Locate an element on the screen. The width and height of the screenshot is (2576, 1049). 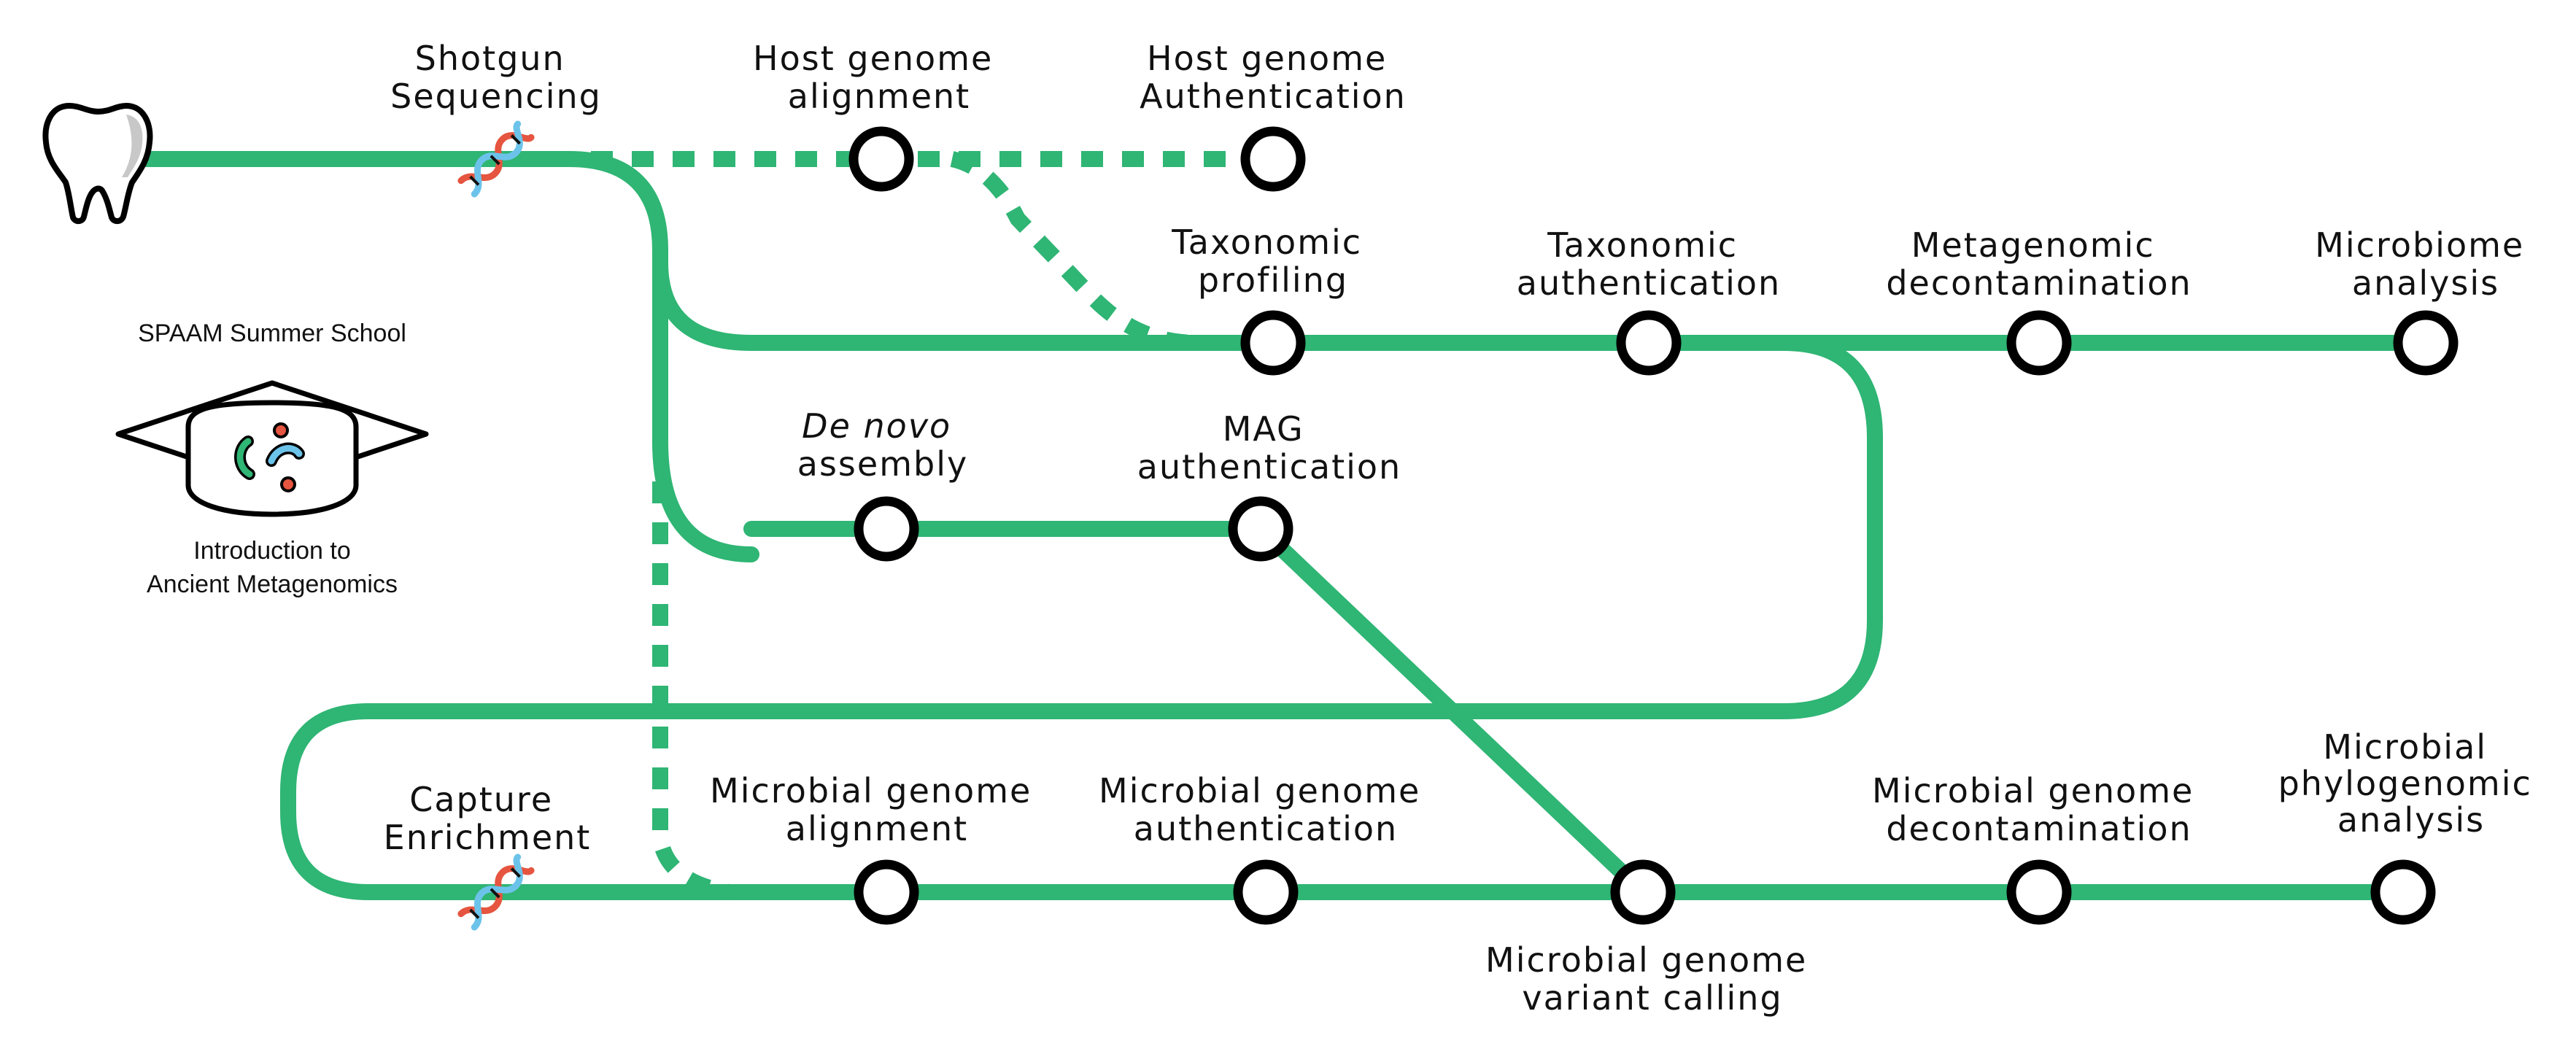
label-microbial-genome-authentication: Microbial genome authentication is located at coordinates (1266, 809).